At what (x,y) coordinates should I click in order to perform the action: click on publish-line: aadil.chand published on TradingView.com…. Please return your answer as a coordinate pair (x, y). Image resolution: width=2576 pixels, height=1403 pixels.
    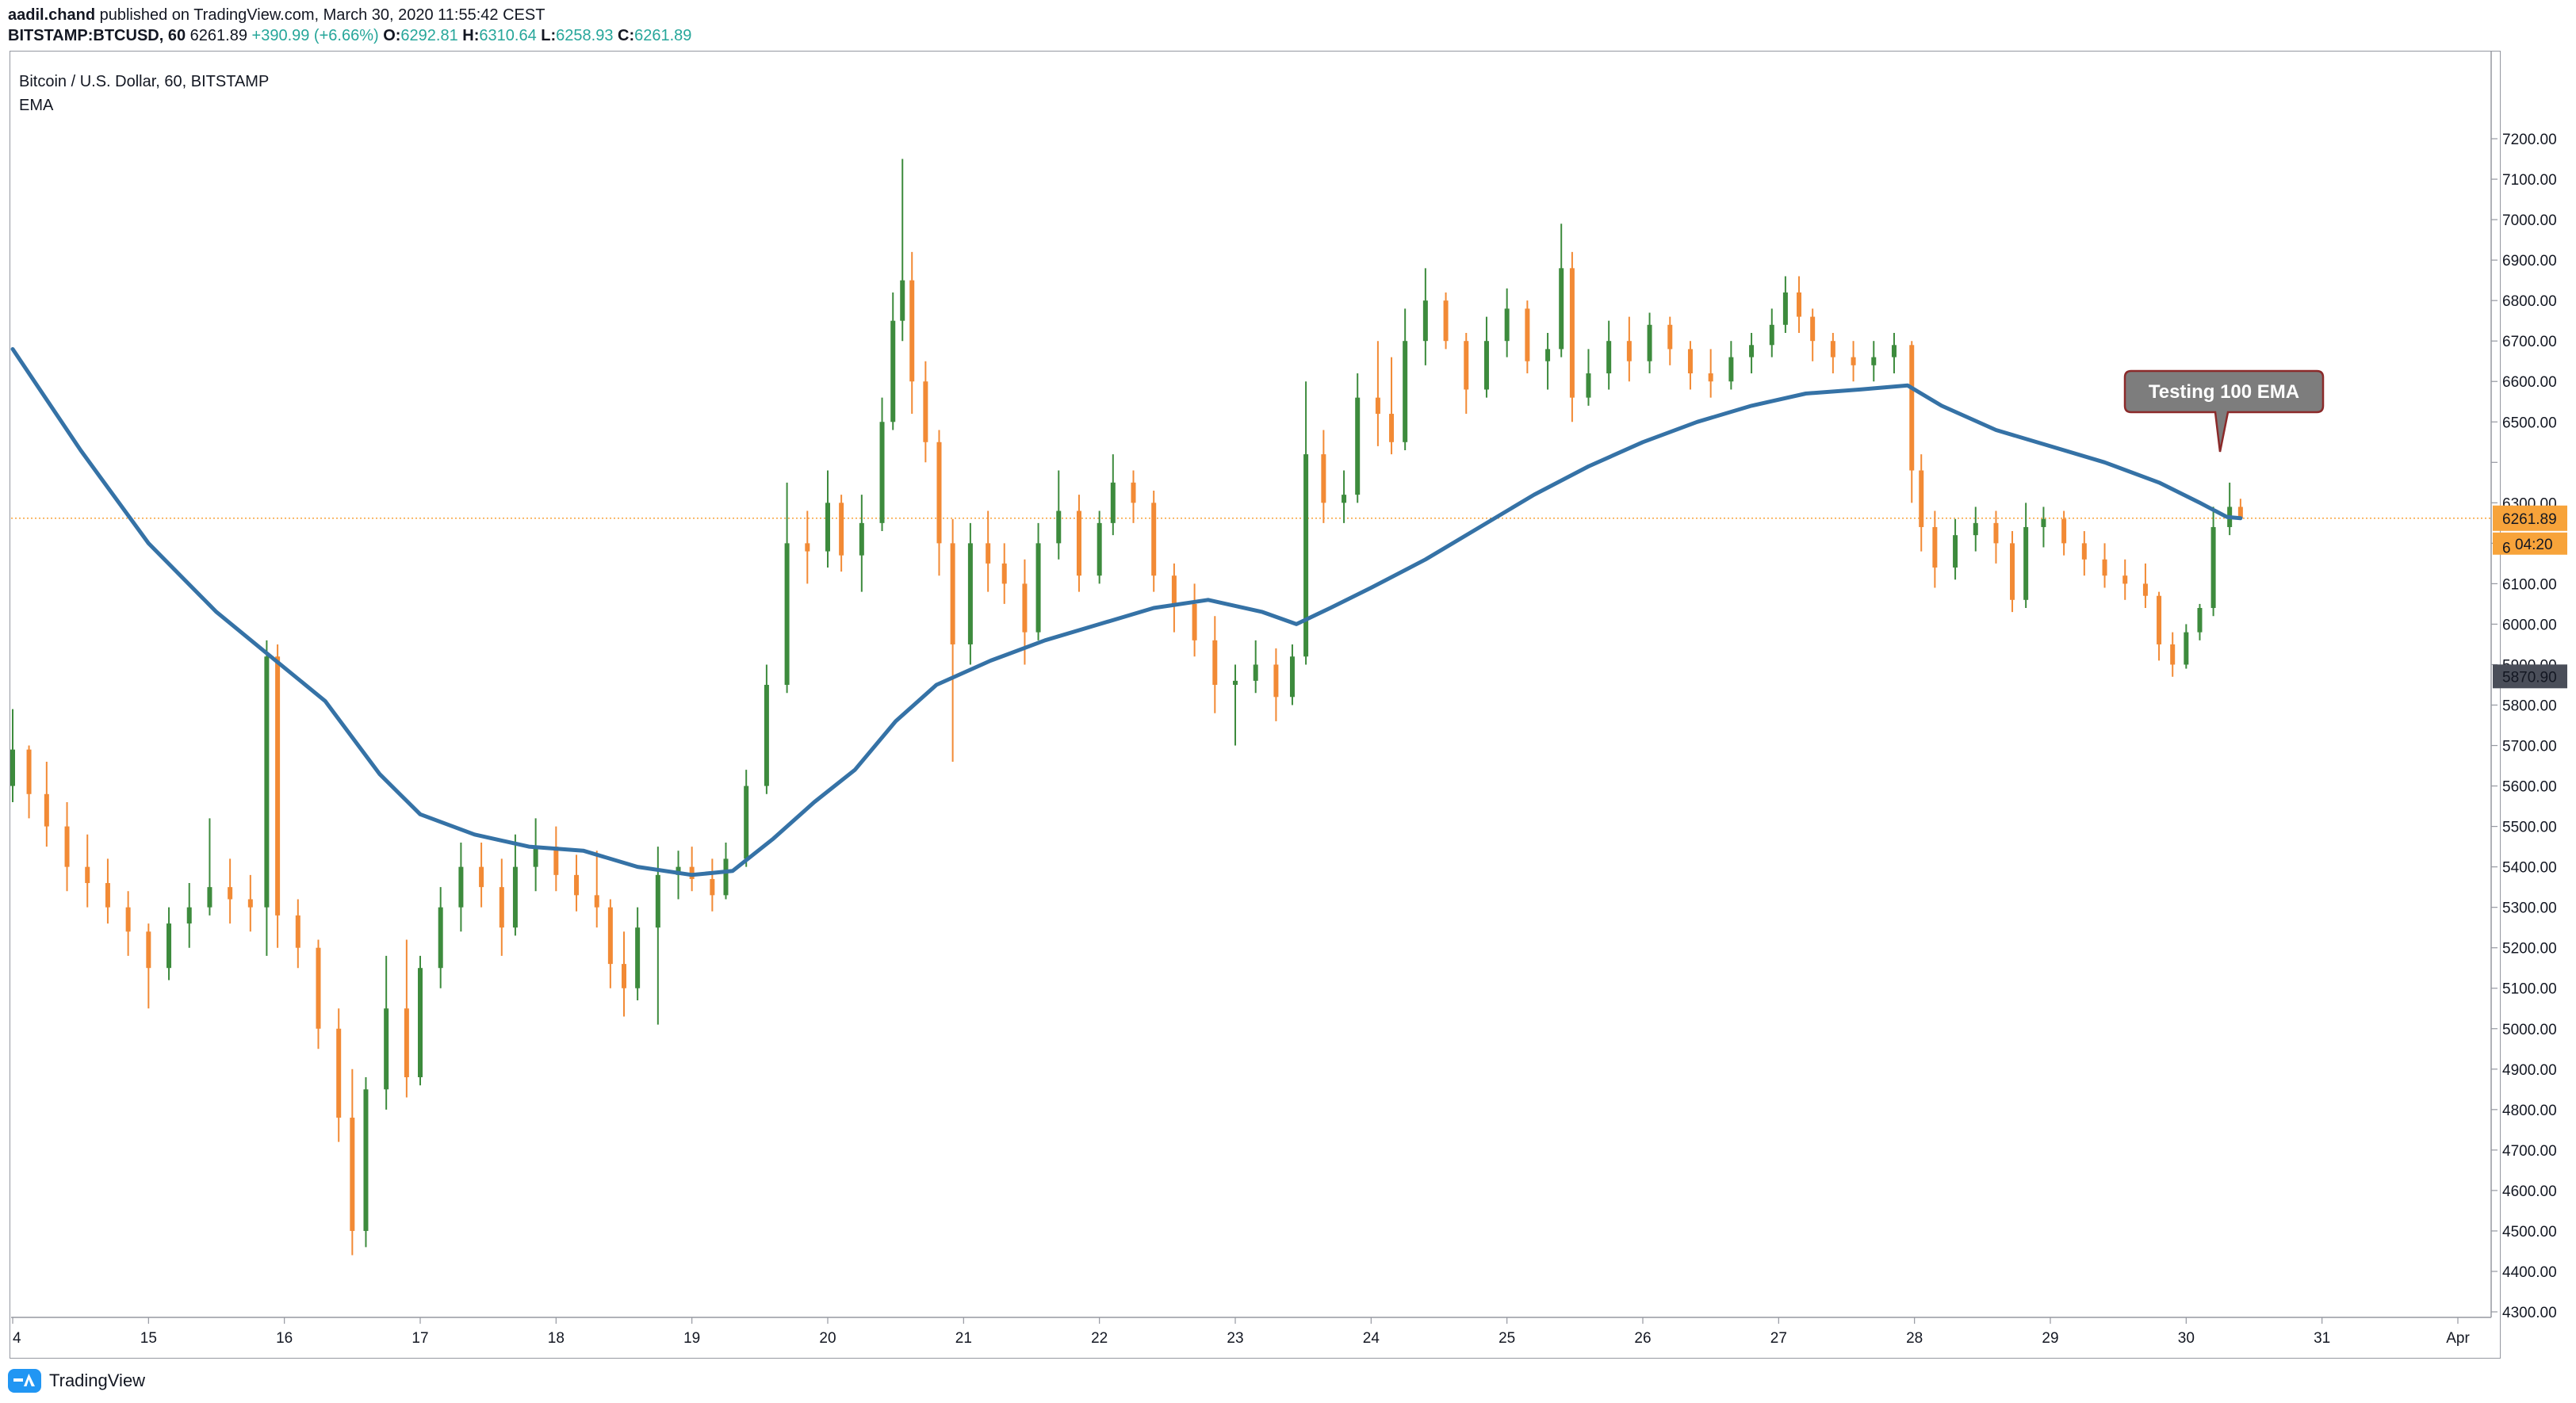
    Looking at the image, I should click on (349, 15).